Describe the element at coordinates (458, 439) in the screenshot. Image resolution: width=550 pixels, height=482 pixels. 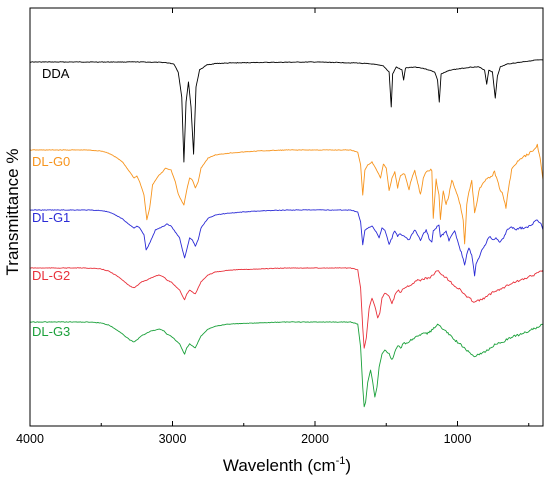
I see `x-tick-label-1000: 1000` at that location.